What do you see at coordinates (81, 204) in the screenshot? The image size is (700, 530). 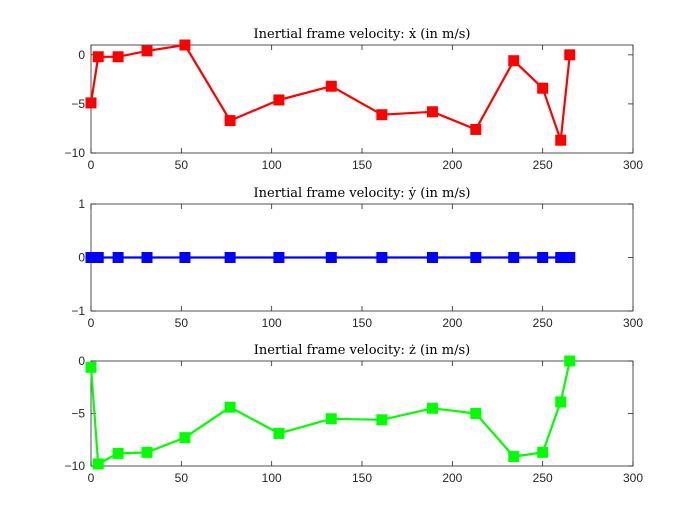 I see `y-tick-label: 1` at bounding box center [81, 204].